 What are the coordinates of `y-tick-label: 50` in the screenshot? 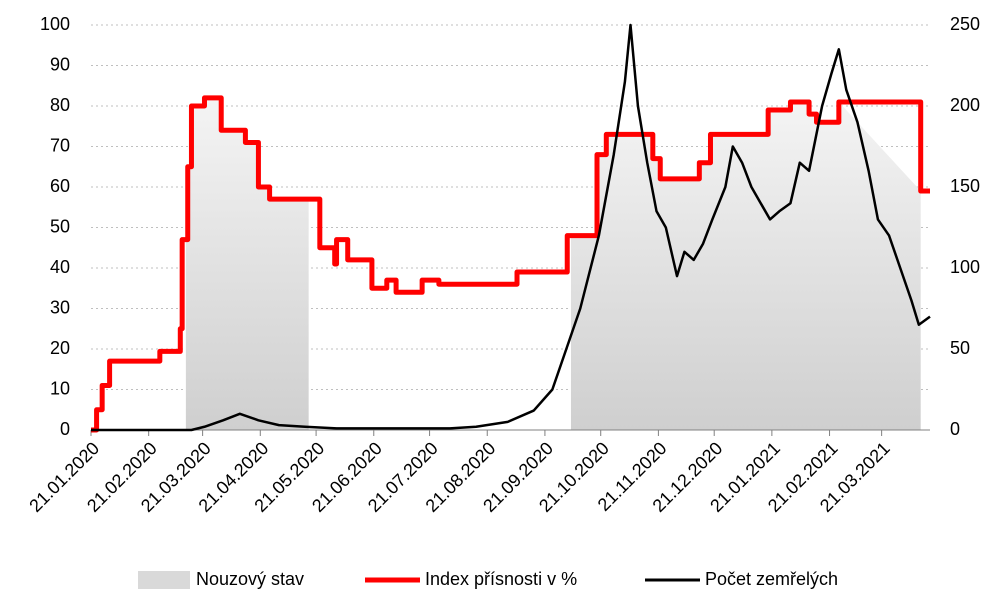 It's located at (60, 226).